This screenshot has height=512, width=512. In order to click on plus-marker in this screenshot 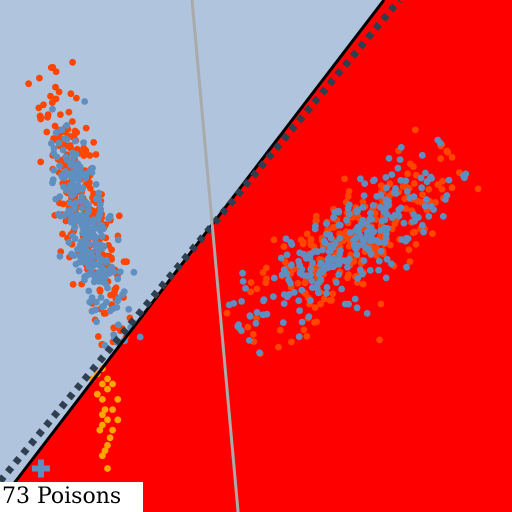, I will do `click(40, 468)`.